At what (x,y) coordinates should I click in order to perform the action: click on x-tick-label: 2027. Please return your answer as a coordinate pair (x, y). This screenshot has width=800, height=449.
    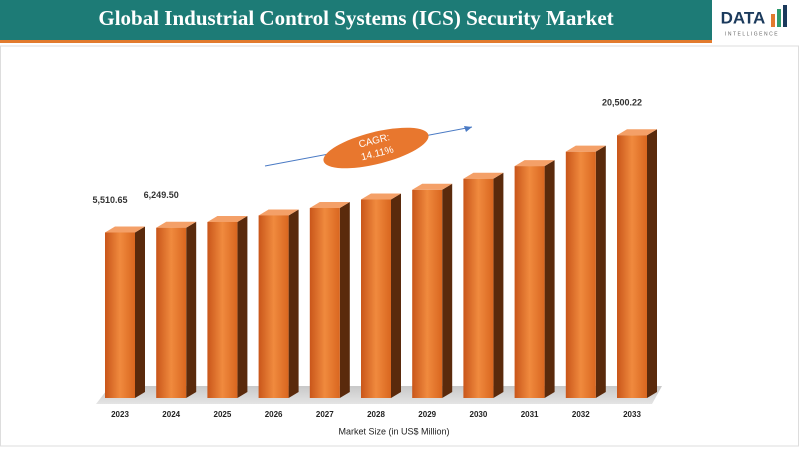
    Looking at the image, I should click on (325, 414).